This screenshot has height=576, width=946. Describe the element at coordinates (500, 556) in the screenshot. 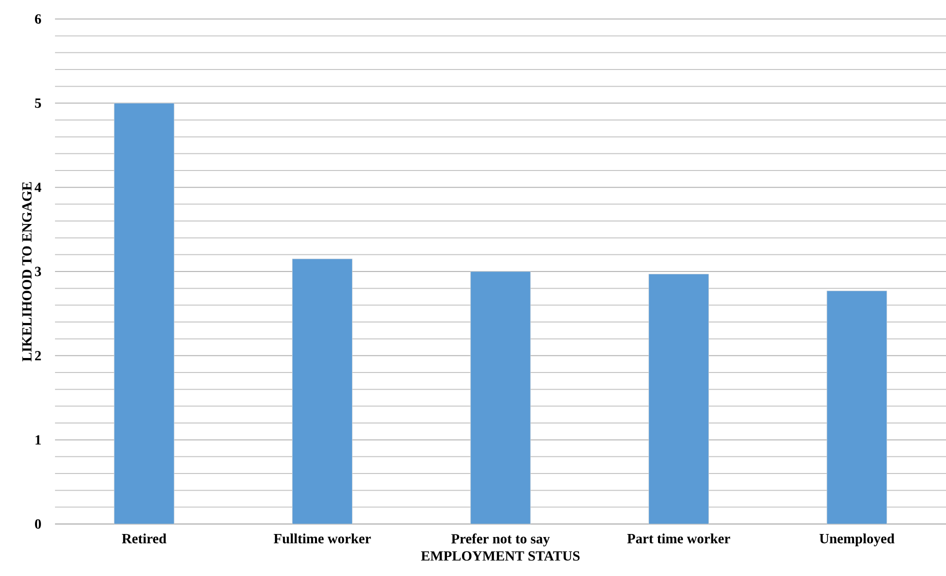

I see `x-axis-title: EMPLOYMENT STATUS` at that location.